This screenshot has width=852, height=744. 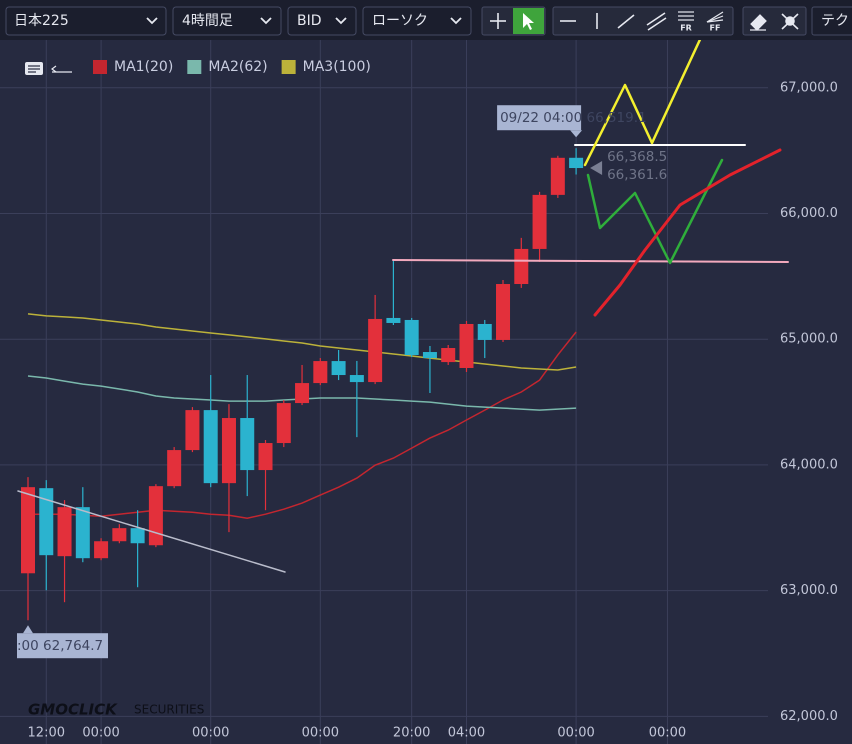 I want to click on x-tick-label: 04:00, so click(x=466, y=733).